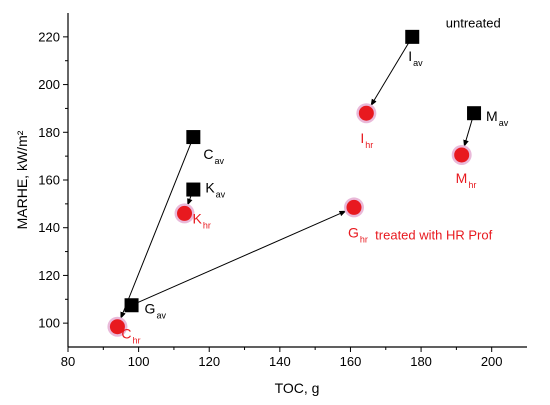 The width and height of the screenshot is (550, 405). Describe the element at coordinates (22, 179) in the screenshot. I see `y-axis-title: MARHE, kW/m²` at that location.